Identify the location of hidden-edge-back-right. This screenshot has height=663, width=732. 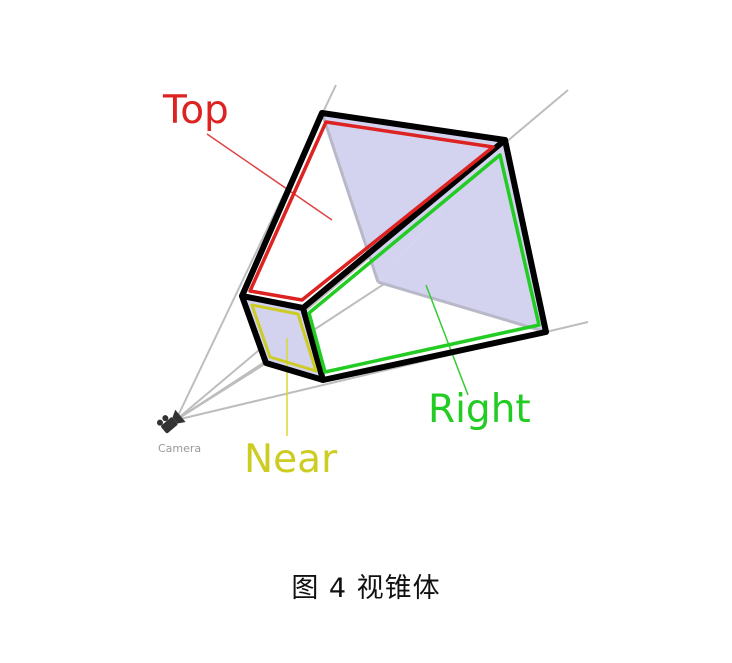
(462, 307).